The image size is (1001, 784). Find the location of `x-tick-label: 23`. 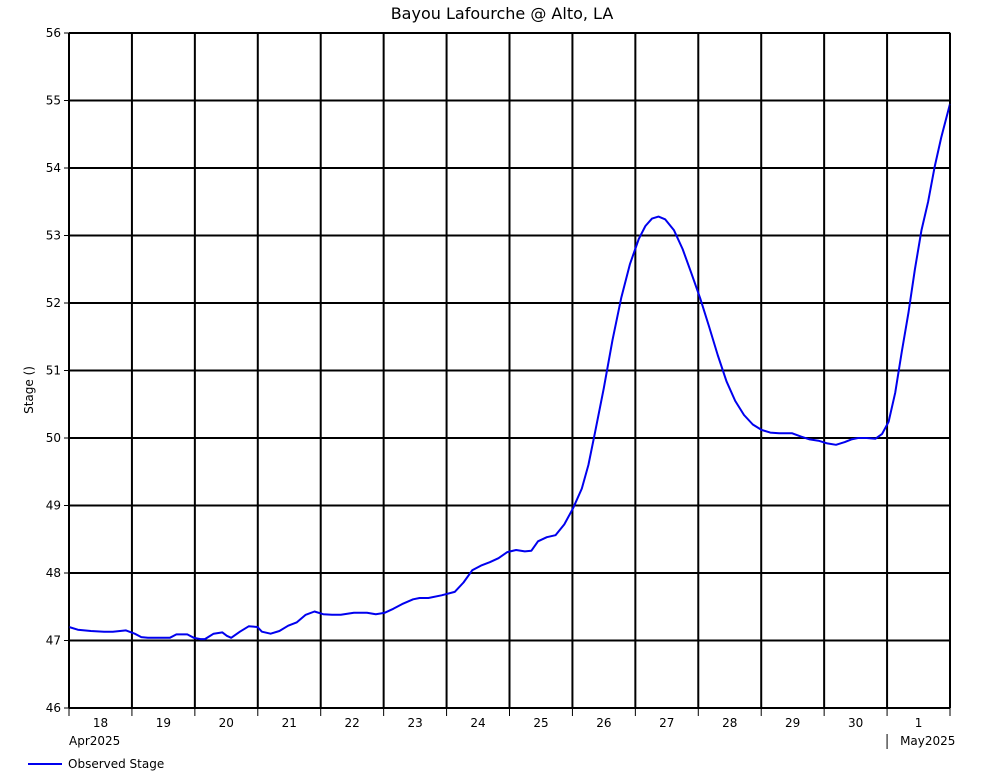

x-tick-label: 23 is located at coordinates (414, 723).